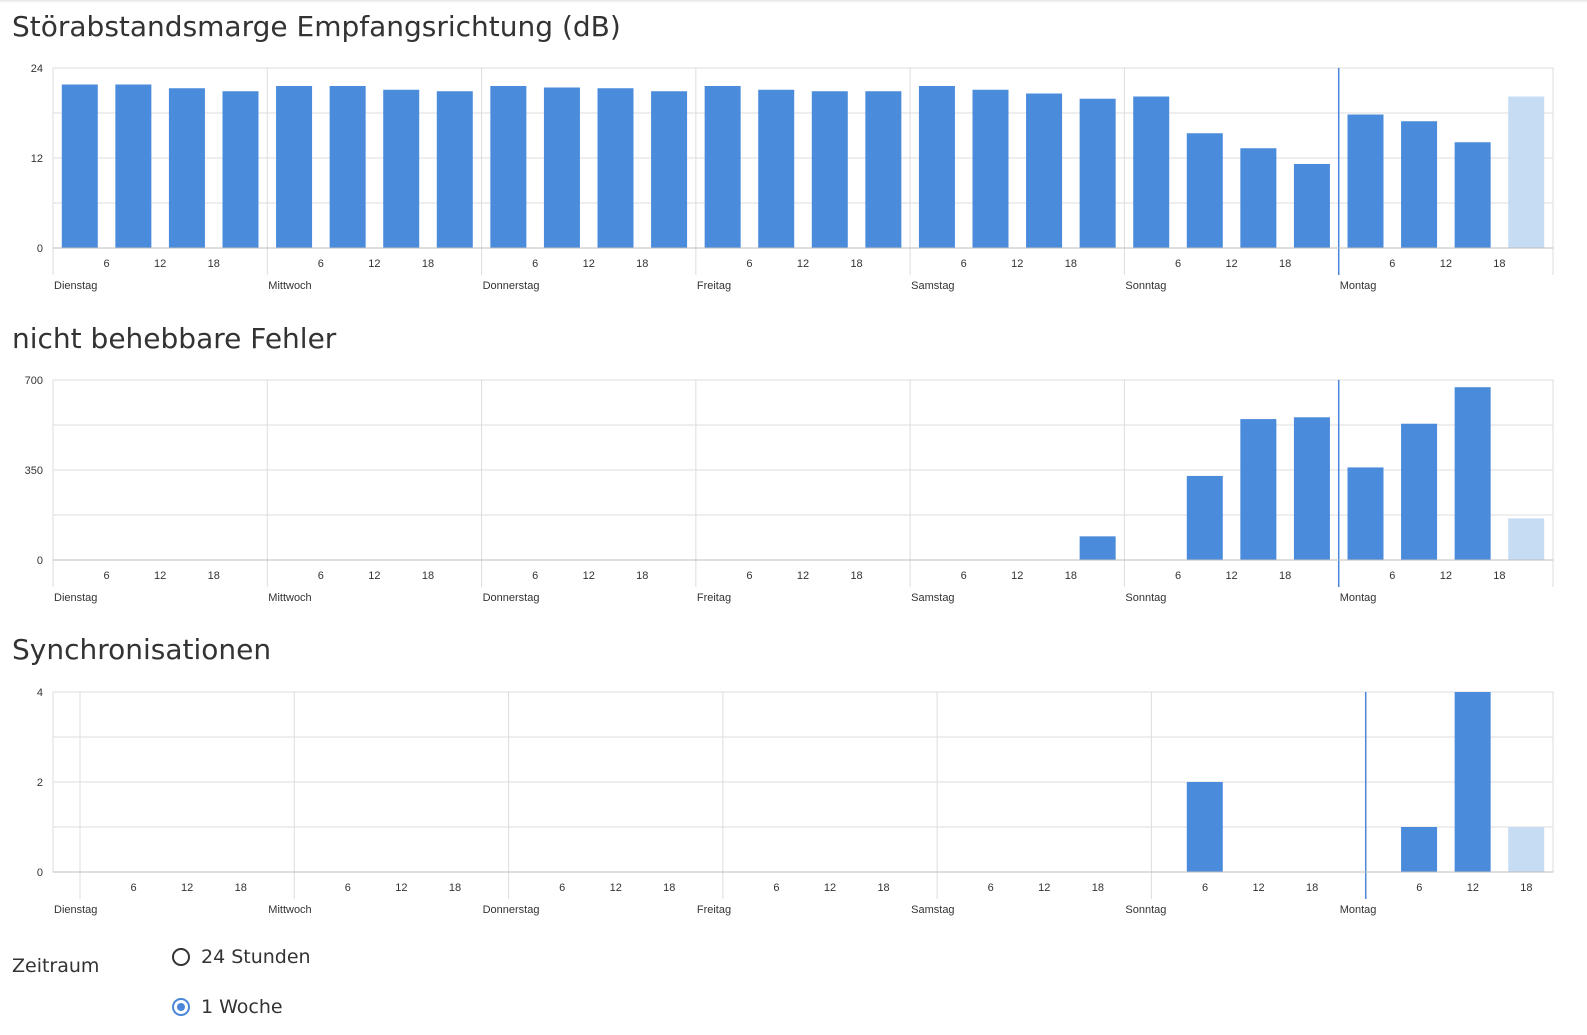 This screenshot has width=1587, height=1035. I want to click on y-tick-label: 24, so click(37, 69).